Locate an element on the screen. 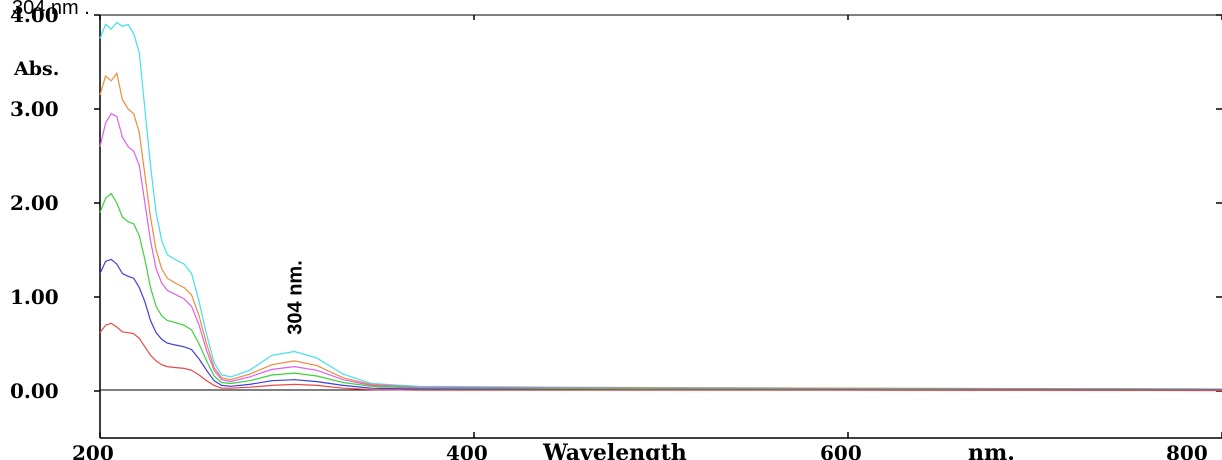  y-tick-label: 2.00 is located at coordinates (34, 203).